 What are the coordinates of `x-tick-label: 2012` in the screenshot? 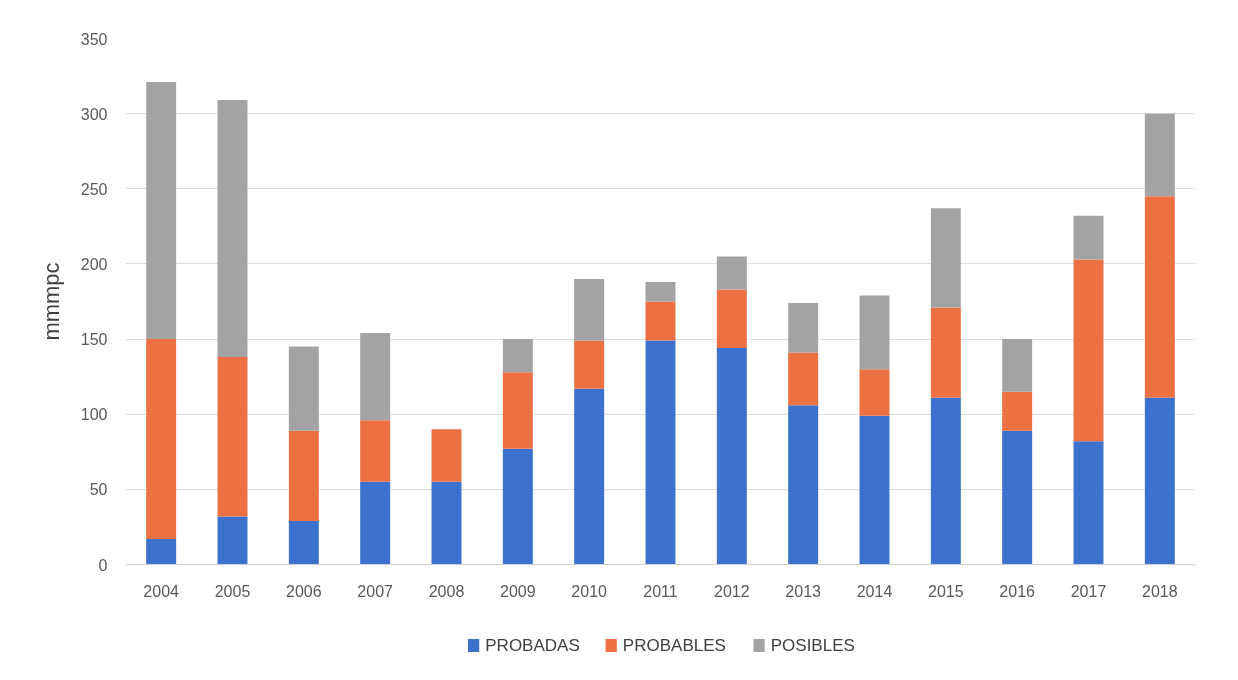 It's located at (732, 591).